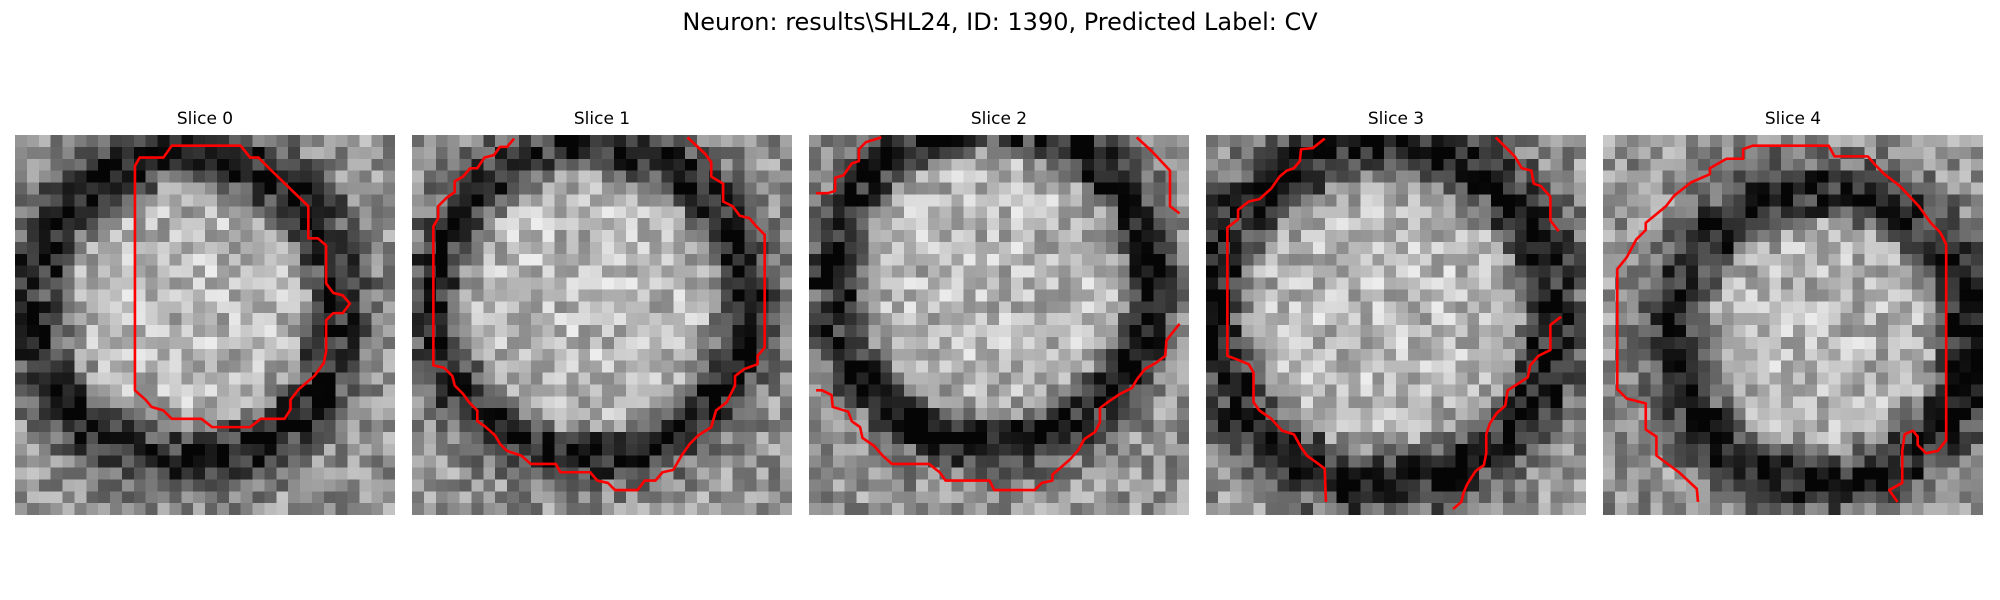 The width and height of the screenshot is (2000, 600). What do you see at coordinates (602, 119) in the screenshot?
I see `slice-title-1: Slice 1` at bounding box center [602, 119].